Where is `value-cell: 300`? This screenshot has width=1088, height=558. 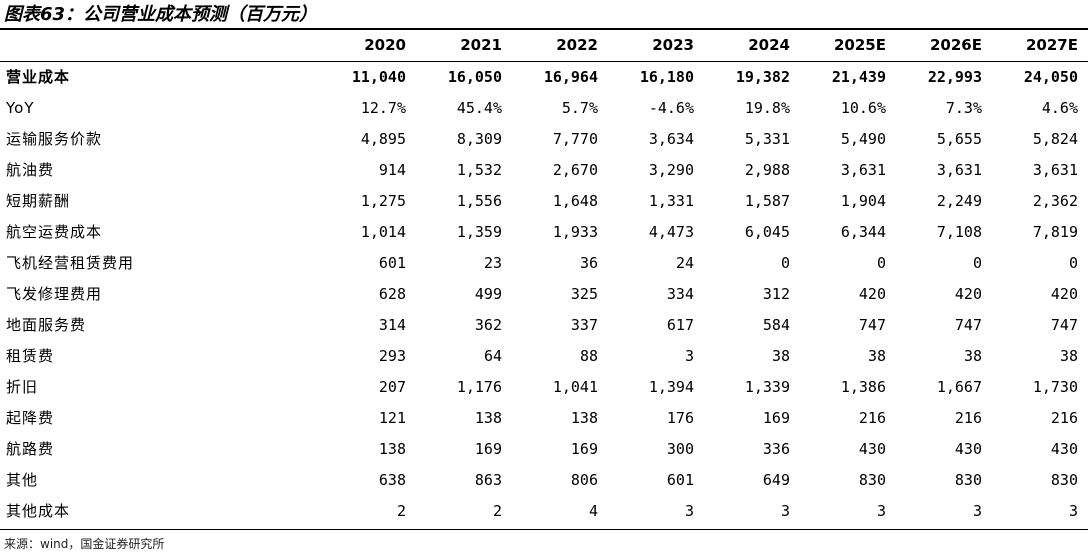 value-cell: 300 is located at coordinates (680, 449).